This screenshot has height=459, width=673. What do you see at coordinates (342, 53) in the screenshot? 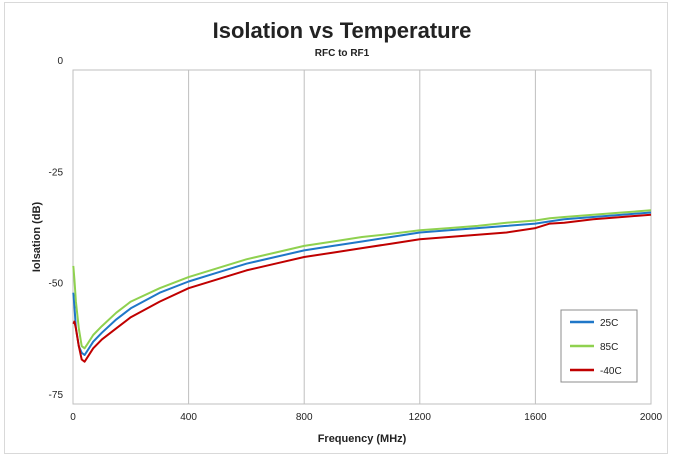
I see `chart-subtitle: RFC to RF1` at bounding box center [342, 53].